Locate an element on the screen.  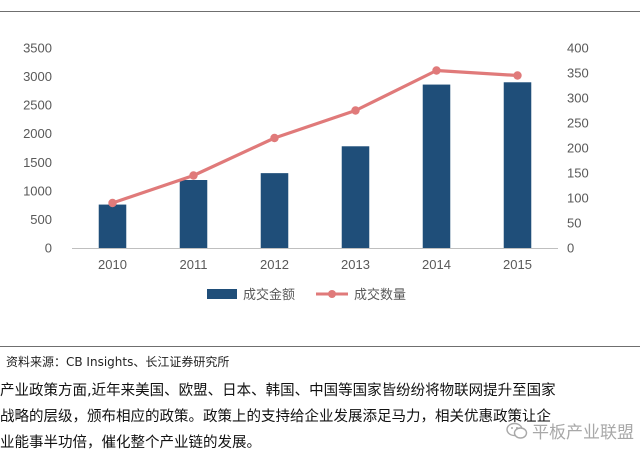
bar-2013 is located at coordinates (355, 197).